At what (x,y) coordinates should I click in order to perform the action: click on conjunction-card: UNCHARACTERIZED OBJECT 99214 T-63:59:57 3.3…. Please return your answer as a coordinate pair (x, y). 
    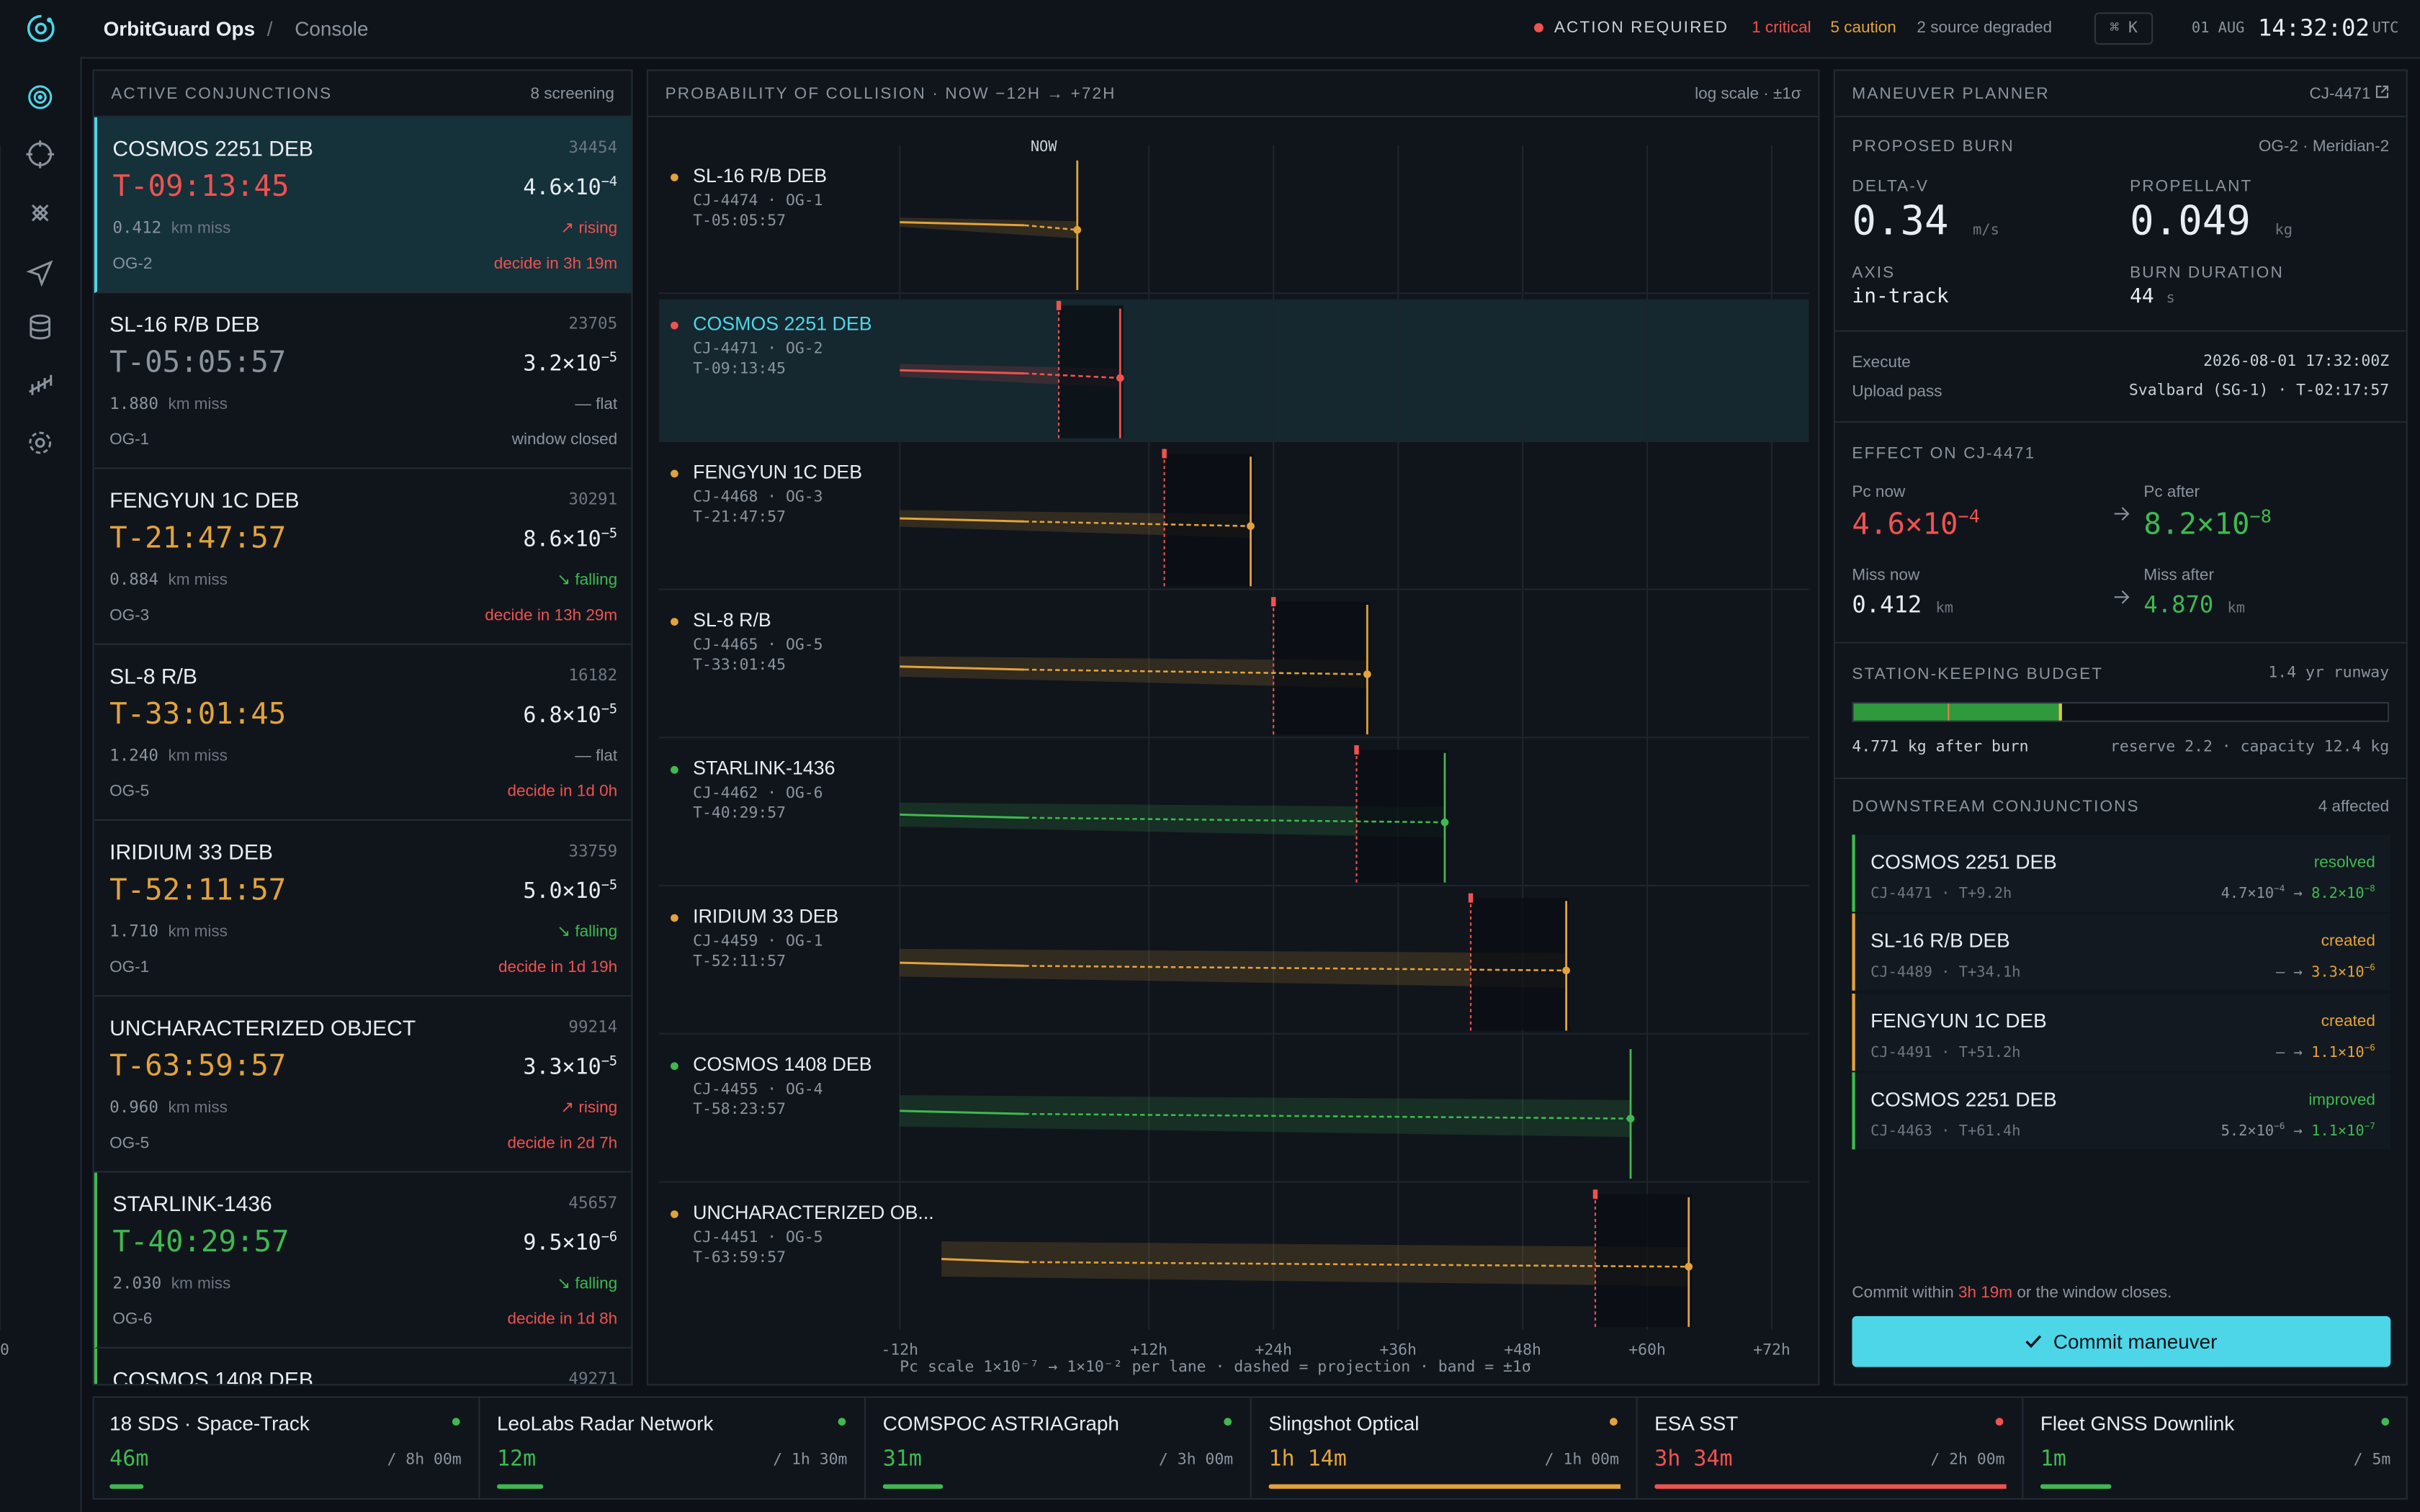
    Looking at the image, I should click on (363, 1084).